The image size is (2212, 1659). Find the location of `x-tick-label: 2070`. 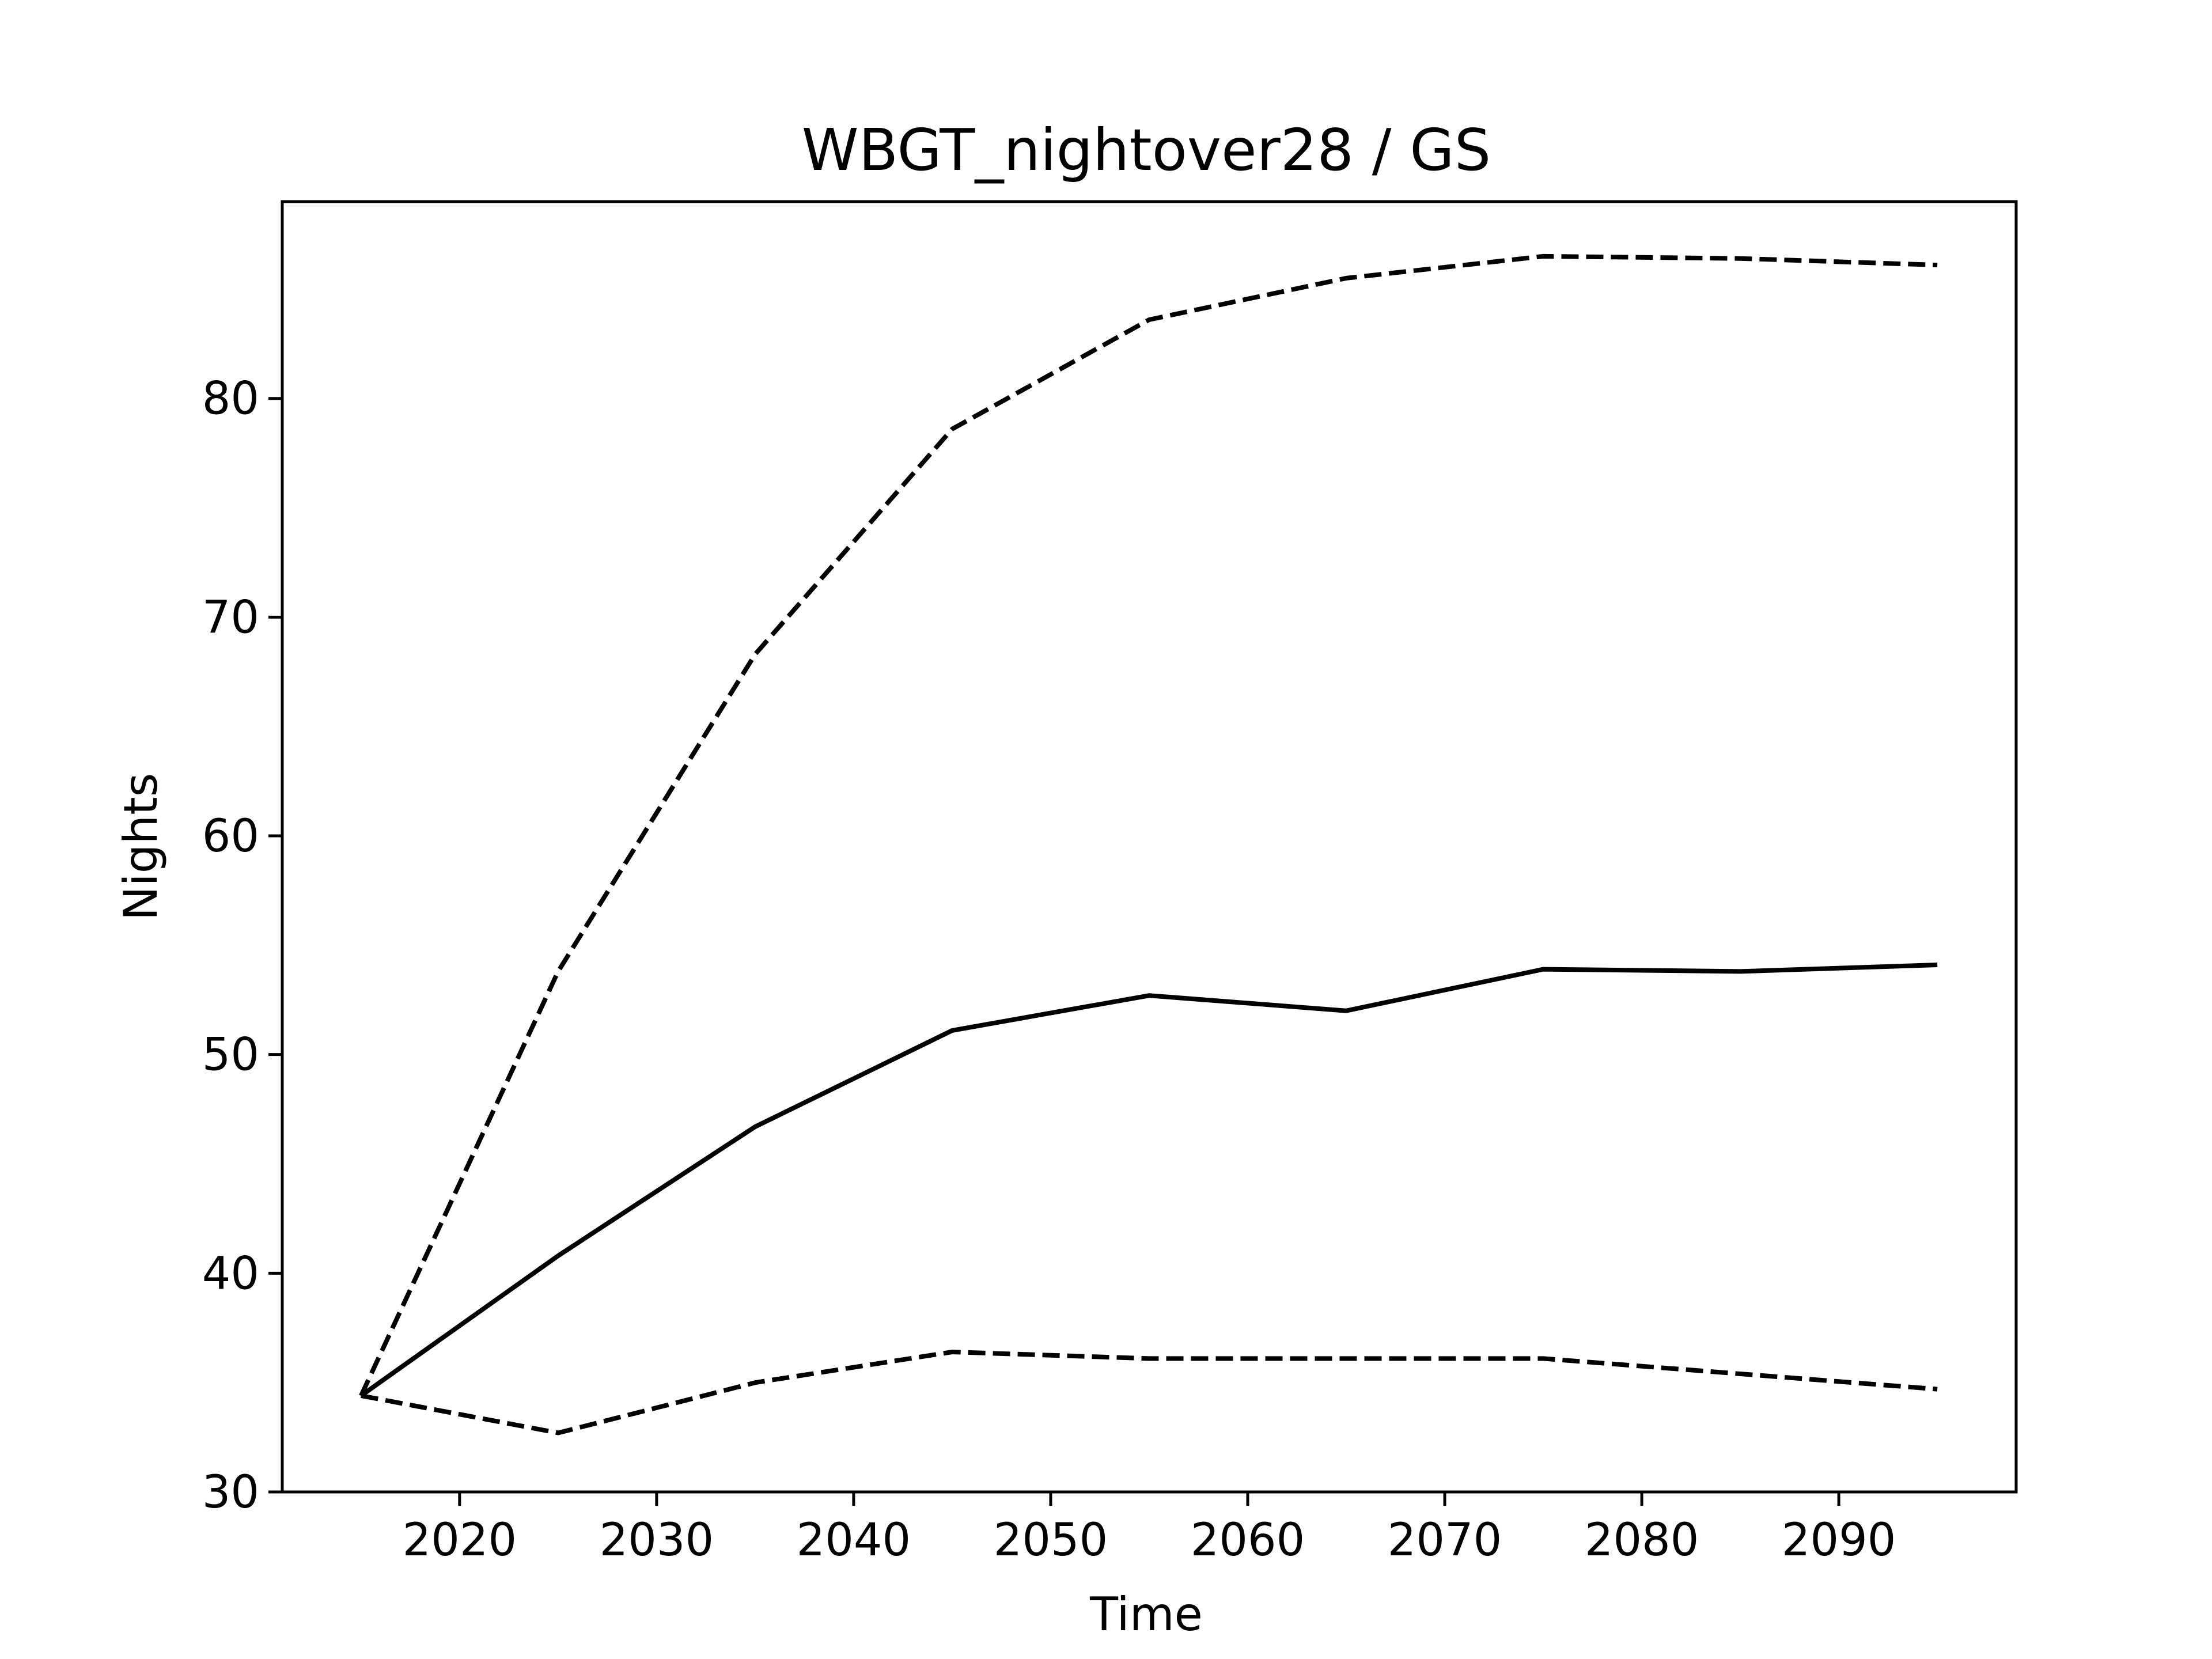

x-tick-label: 2070 is located at coordinates (1445, 1540).